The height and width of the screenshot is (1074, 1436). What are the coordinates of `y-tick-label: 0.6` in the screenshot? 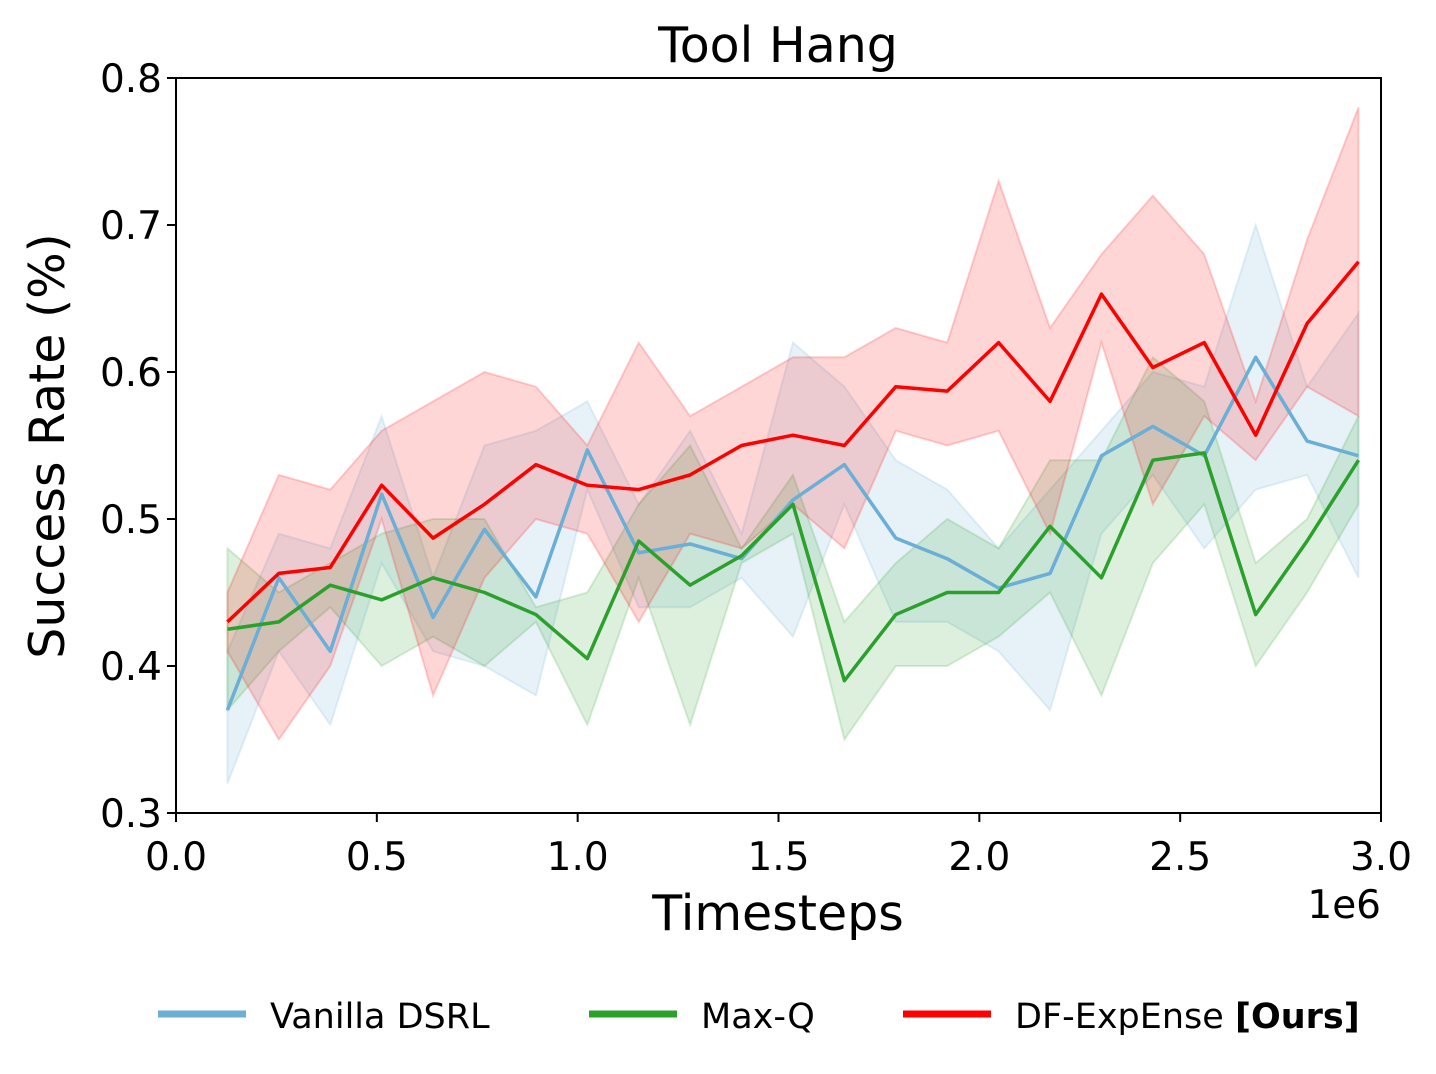 It's located at (131, 373).